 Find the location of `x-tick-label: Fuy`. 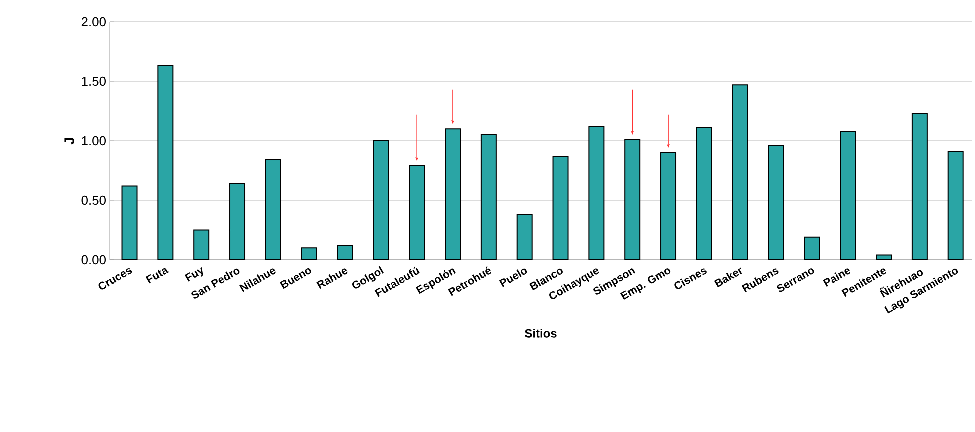

x-tick-label: Fuy is located at coordinates (194, 274).